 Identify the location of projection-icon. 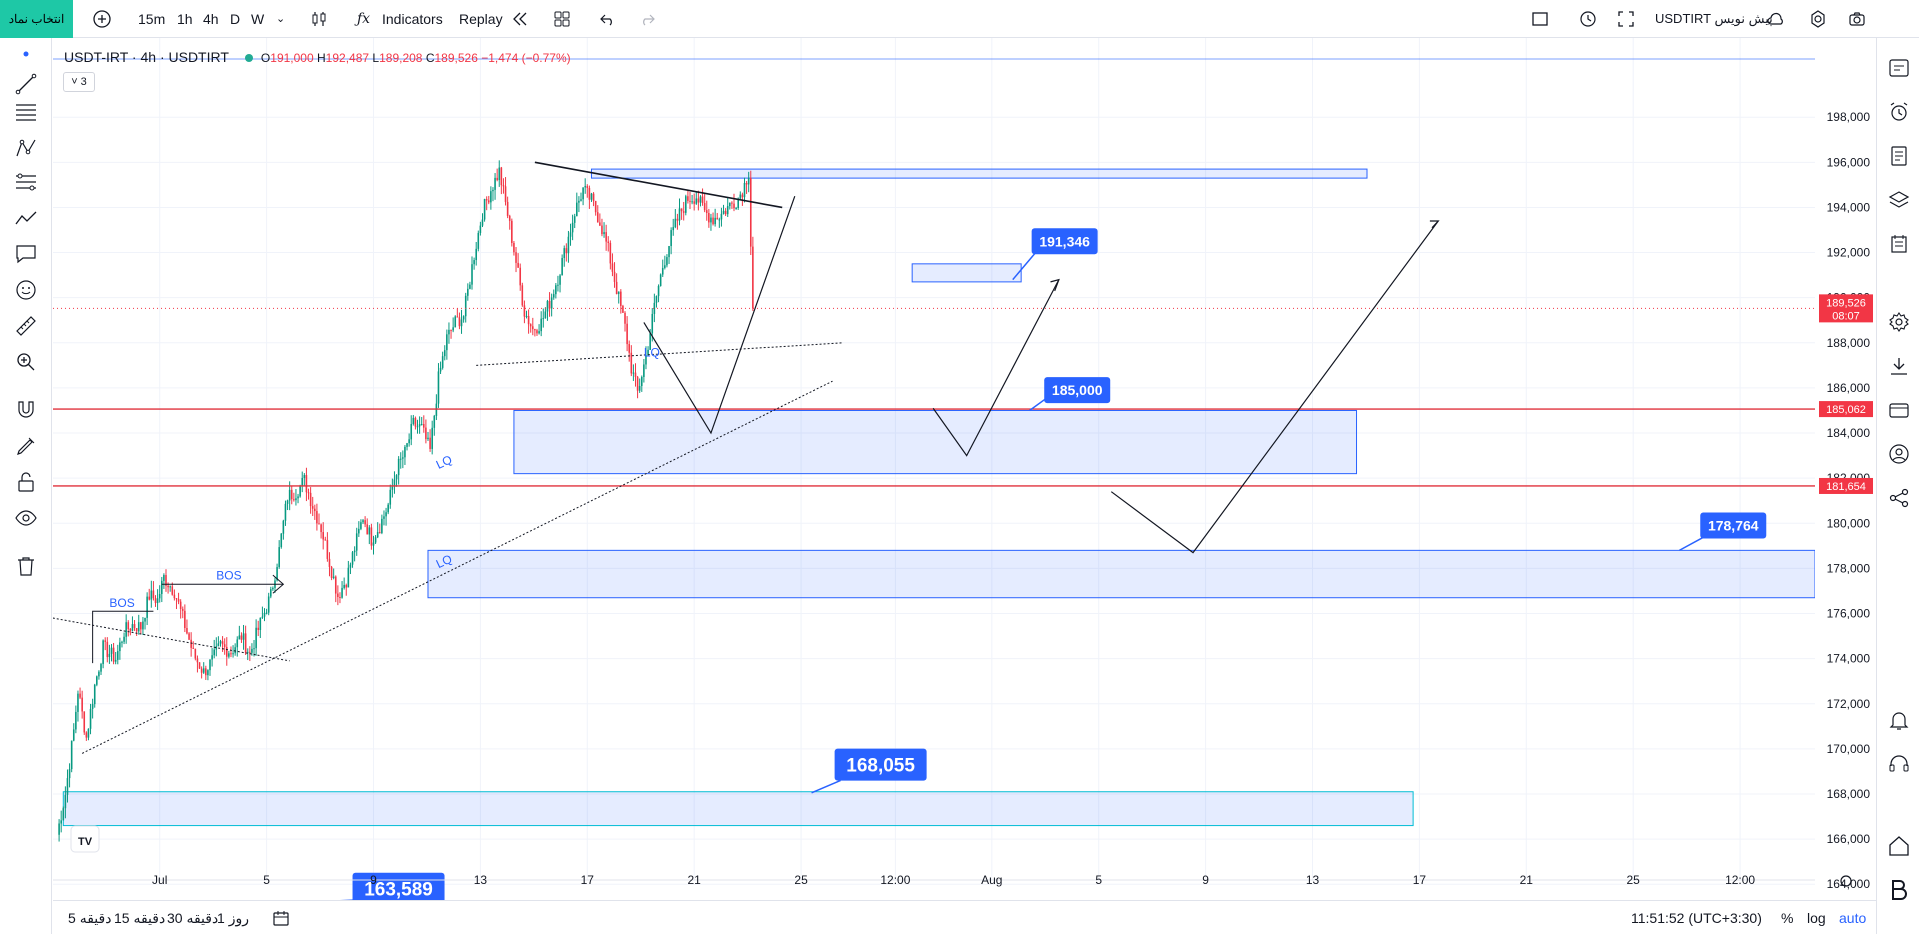
(26, 218).